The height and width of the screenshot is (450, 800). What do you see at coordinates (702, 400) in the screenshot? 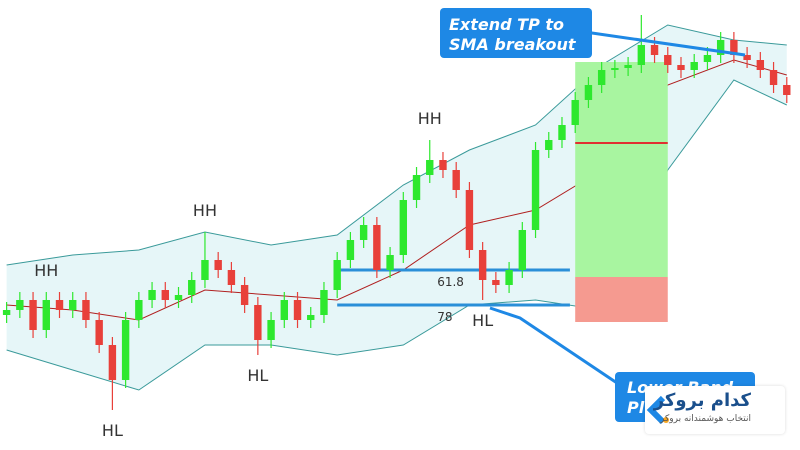
I see `logo-title: کدام بروکر` at bounding box center [702, 400].